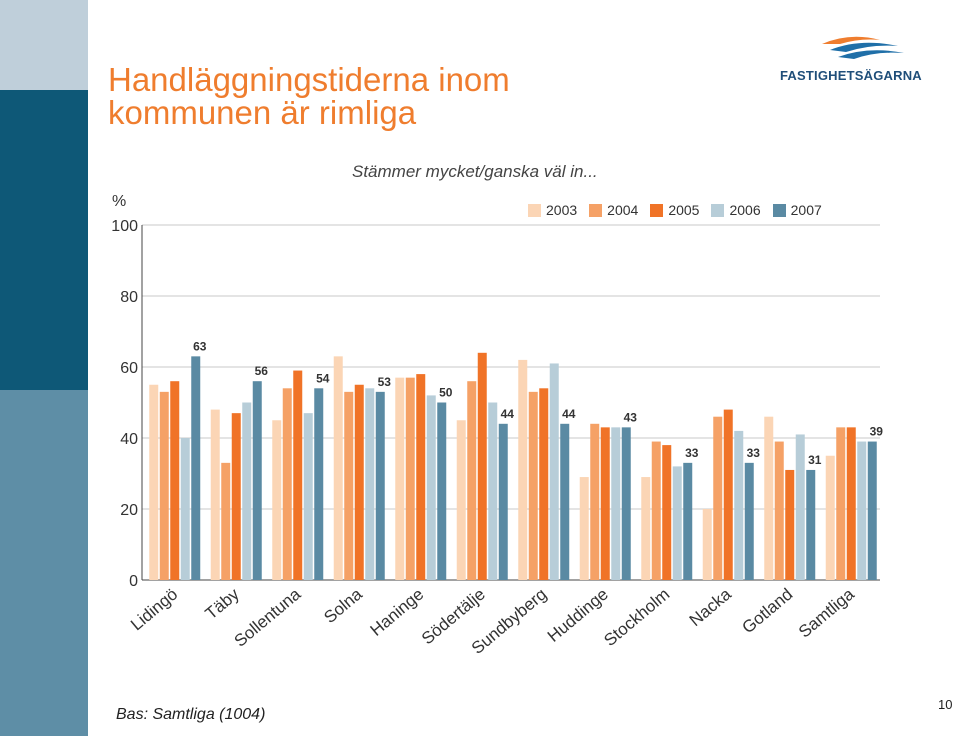 The height and width of the screenshot is (736, 960). I want to click on x-tick-label: Täby, so click(223, 603).